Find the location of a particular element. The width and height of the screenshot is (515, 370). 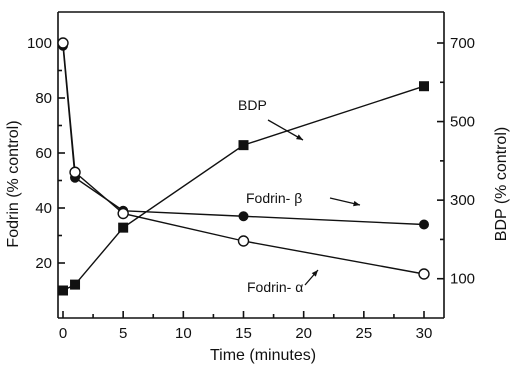

annotation-label: BDP is located at coordinates (252, 105).